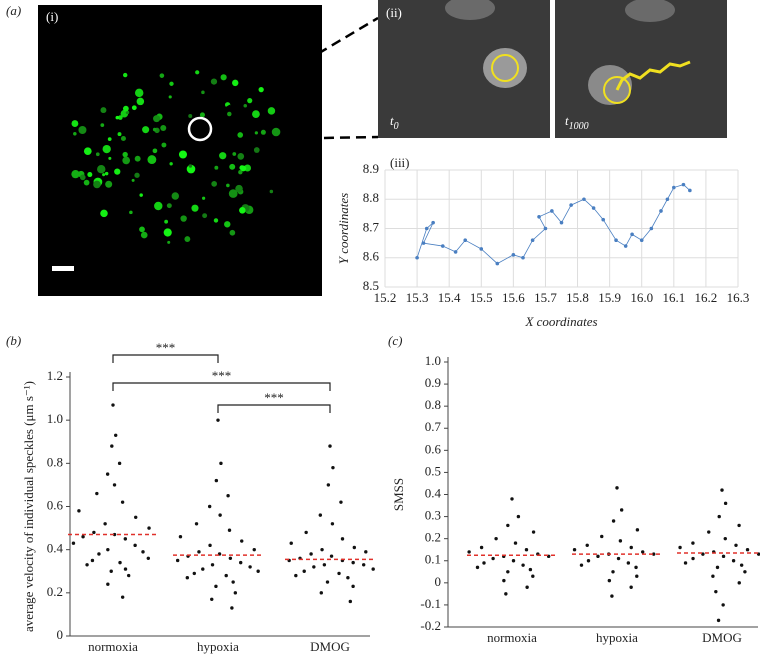 This screenshot has height=654, width=760. Describe the element at coordinates (433, 360) in the screenshot. I see `y-tick-label: 1.0` at that location.